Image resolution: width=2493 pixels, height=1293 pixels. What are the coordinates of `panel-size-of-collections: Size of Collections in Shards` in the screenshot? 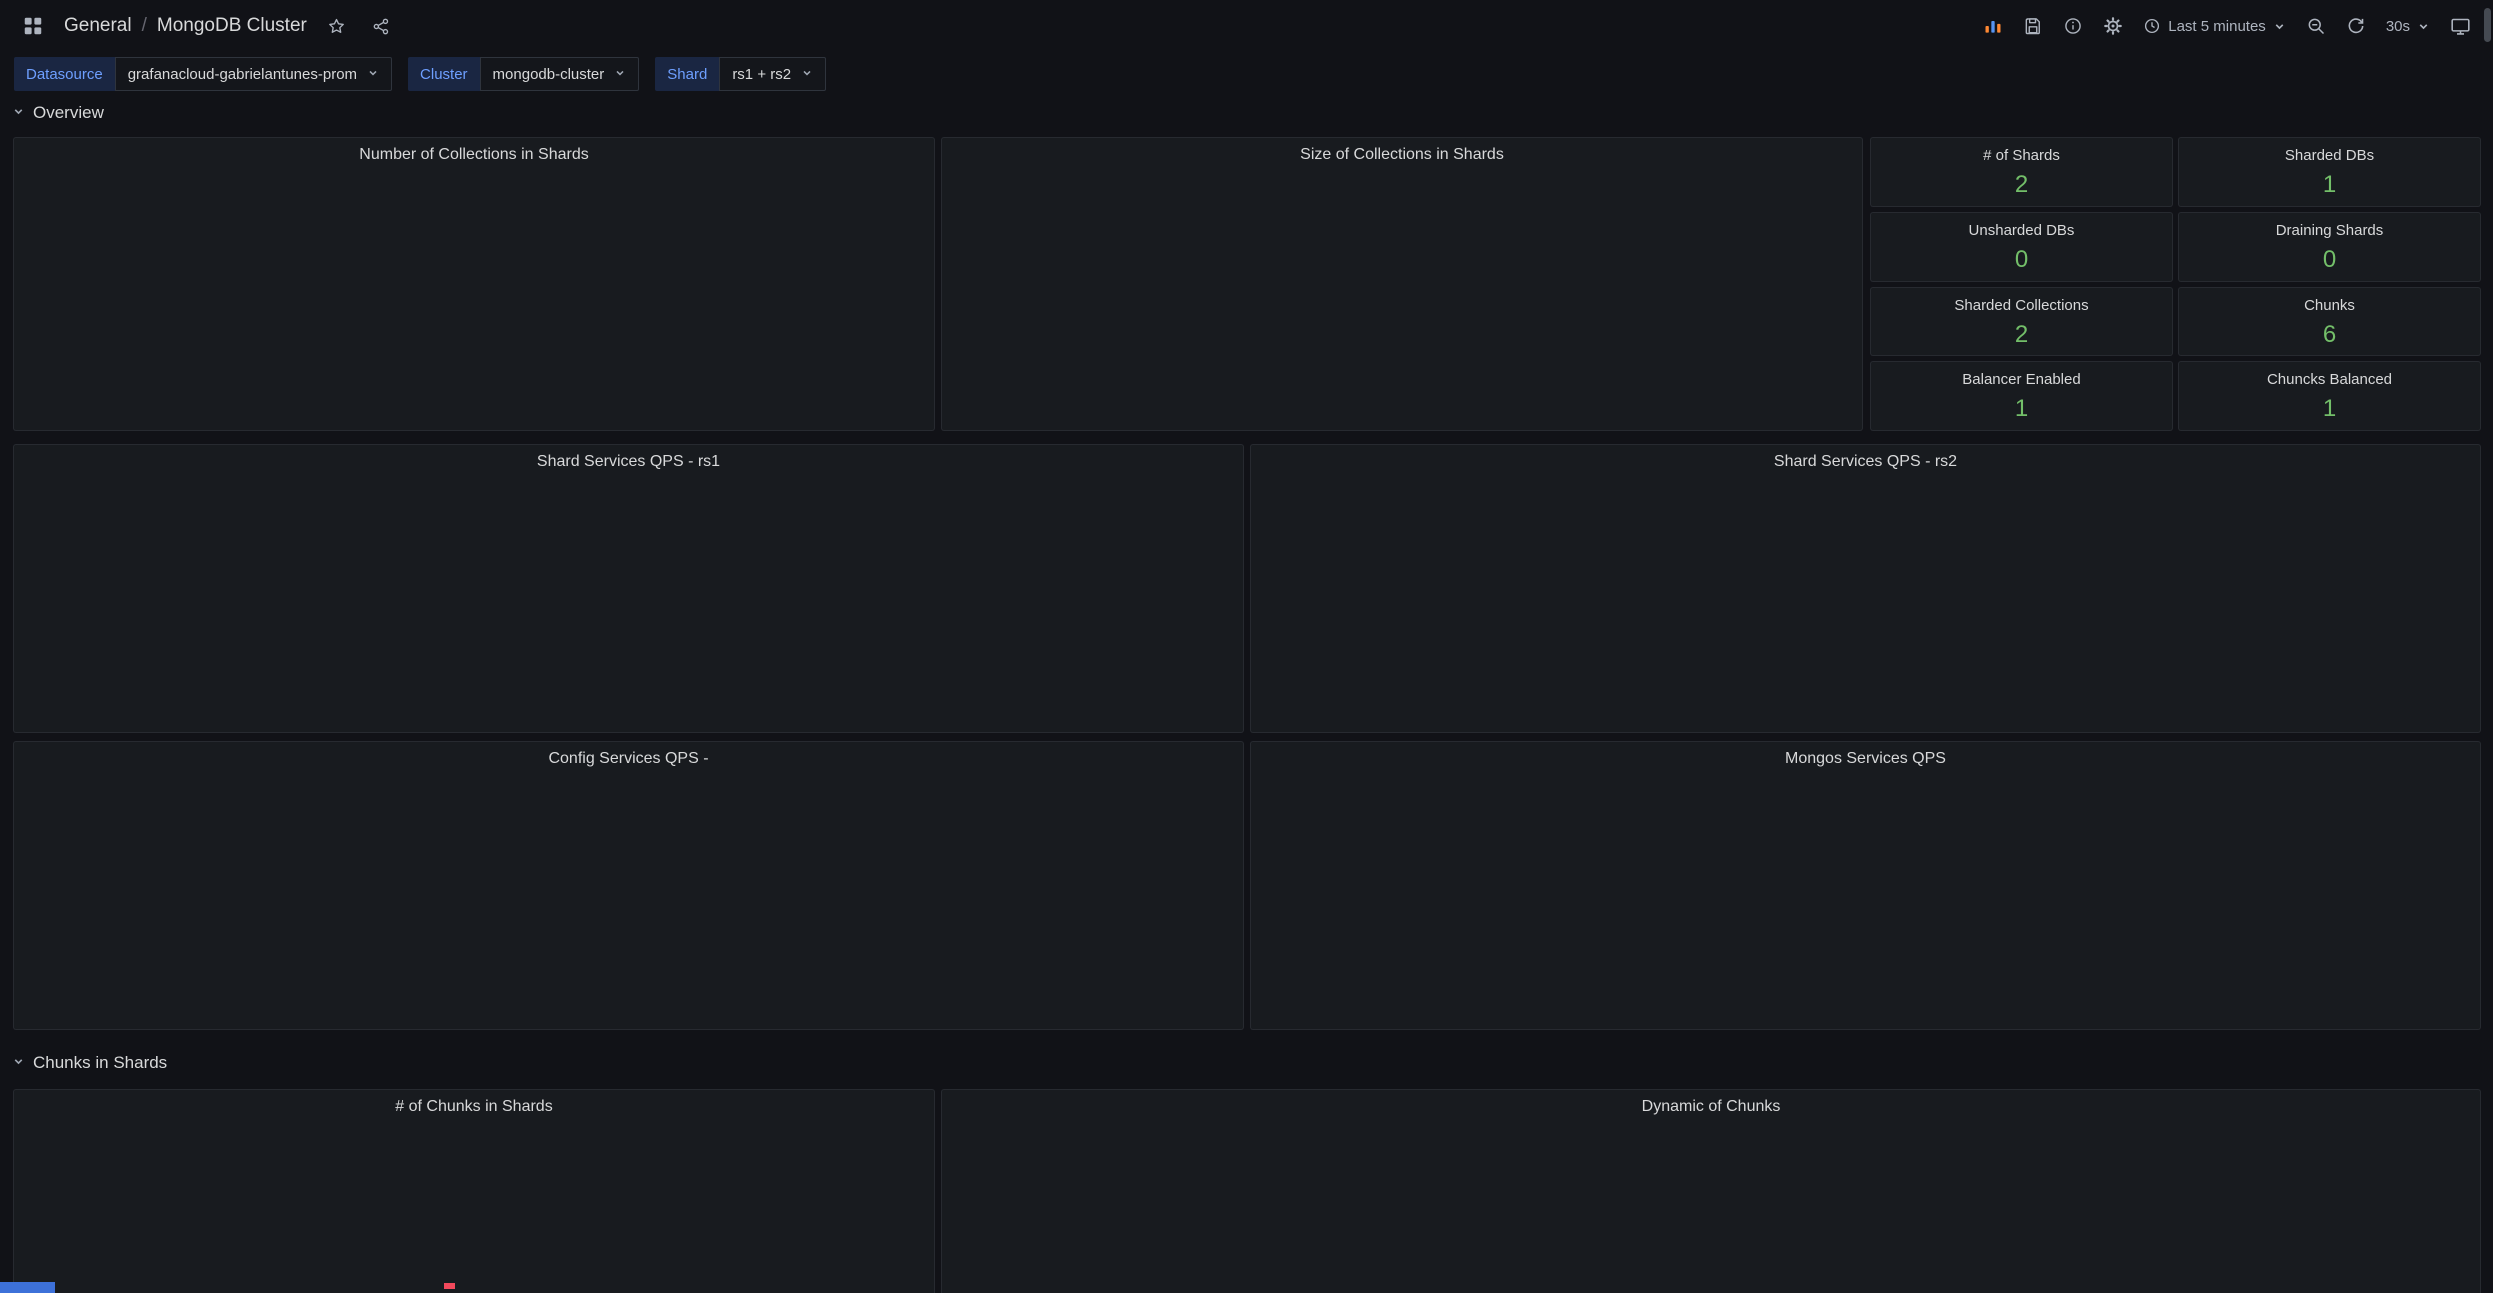 It's located at (1402, 284).